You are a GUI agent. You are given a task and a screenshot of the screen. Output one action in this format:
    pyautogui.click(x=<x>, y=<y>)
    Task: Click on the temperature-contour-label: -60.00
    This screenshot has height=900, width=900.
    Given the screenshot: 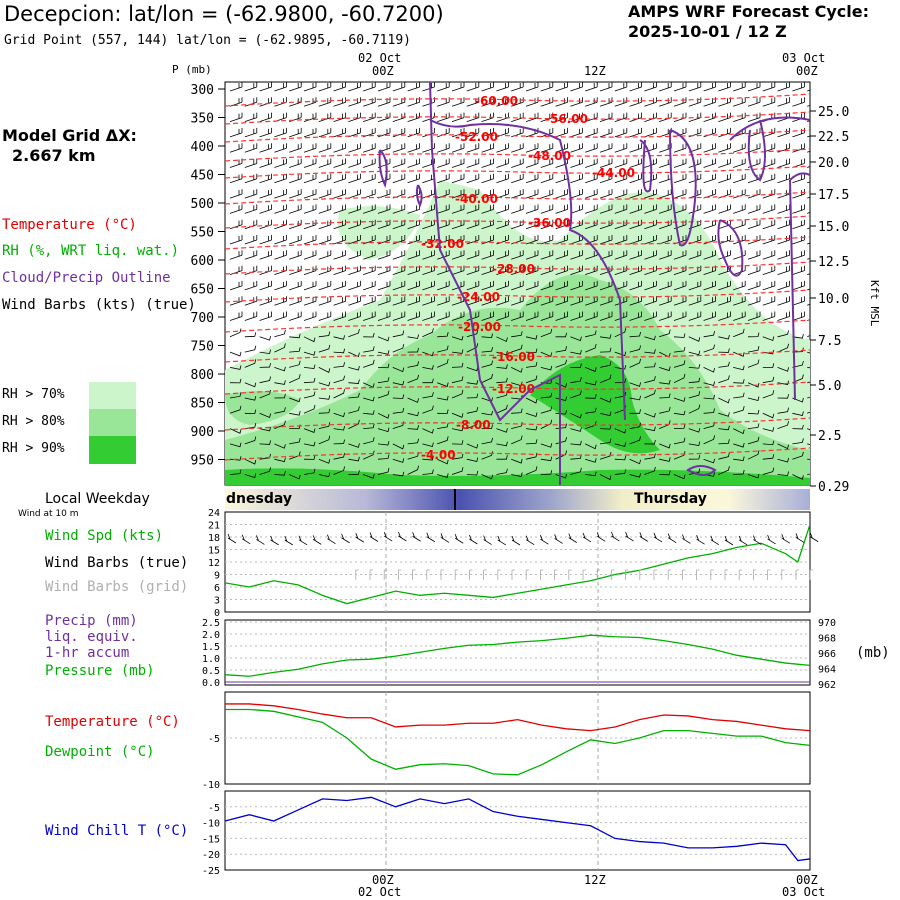 What is the action you would take?
    pyautogui.click(x=496, y=101)
    